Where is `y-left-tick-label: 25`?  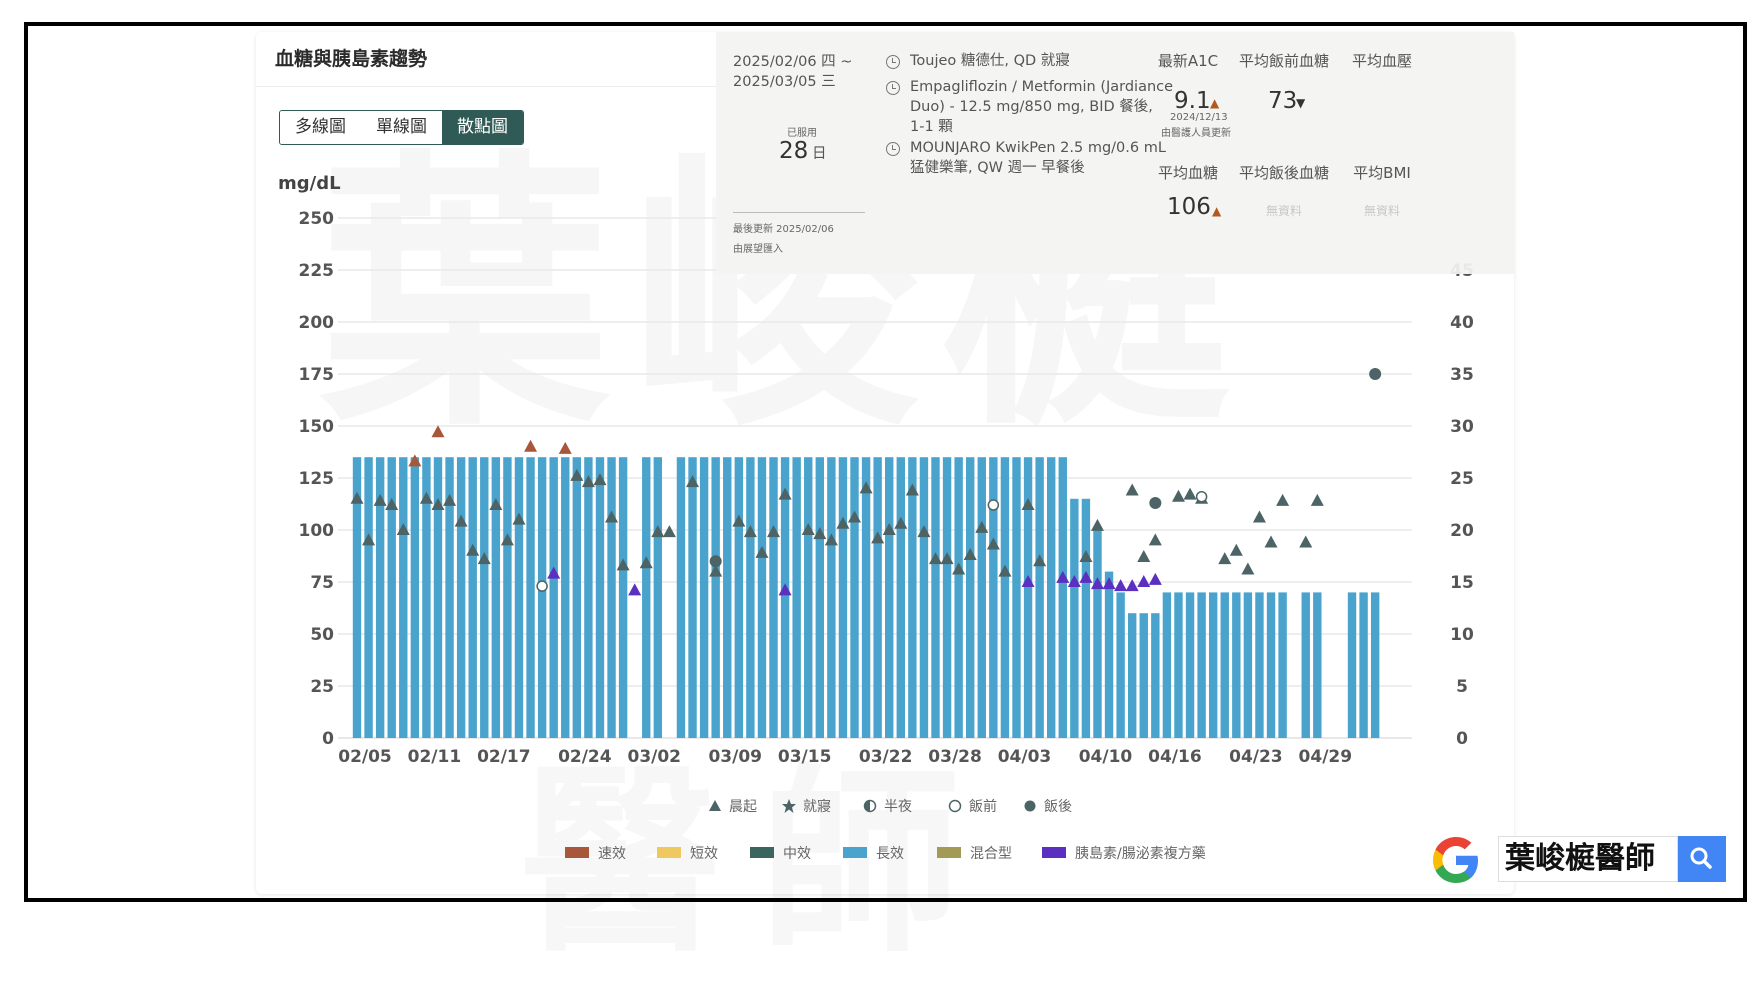
y-left-tick-label: 25 is located at coordinates (322, 687).